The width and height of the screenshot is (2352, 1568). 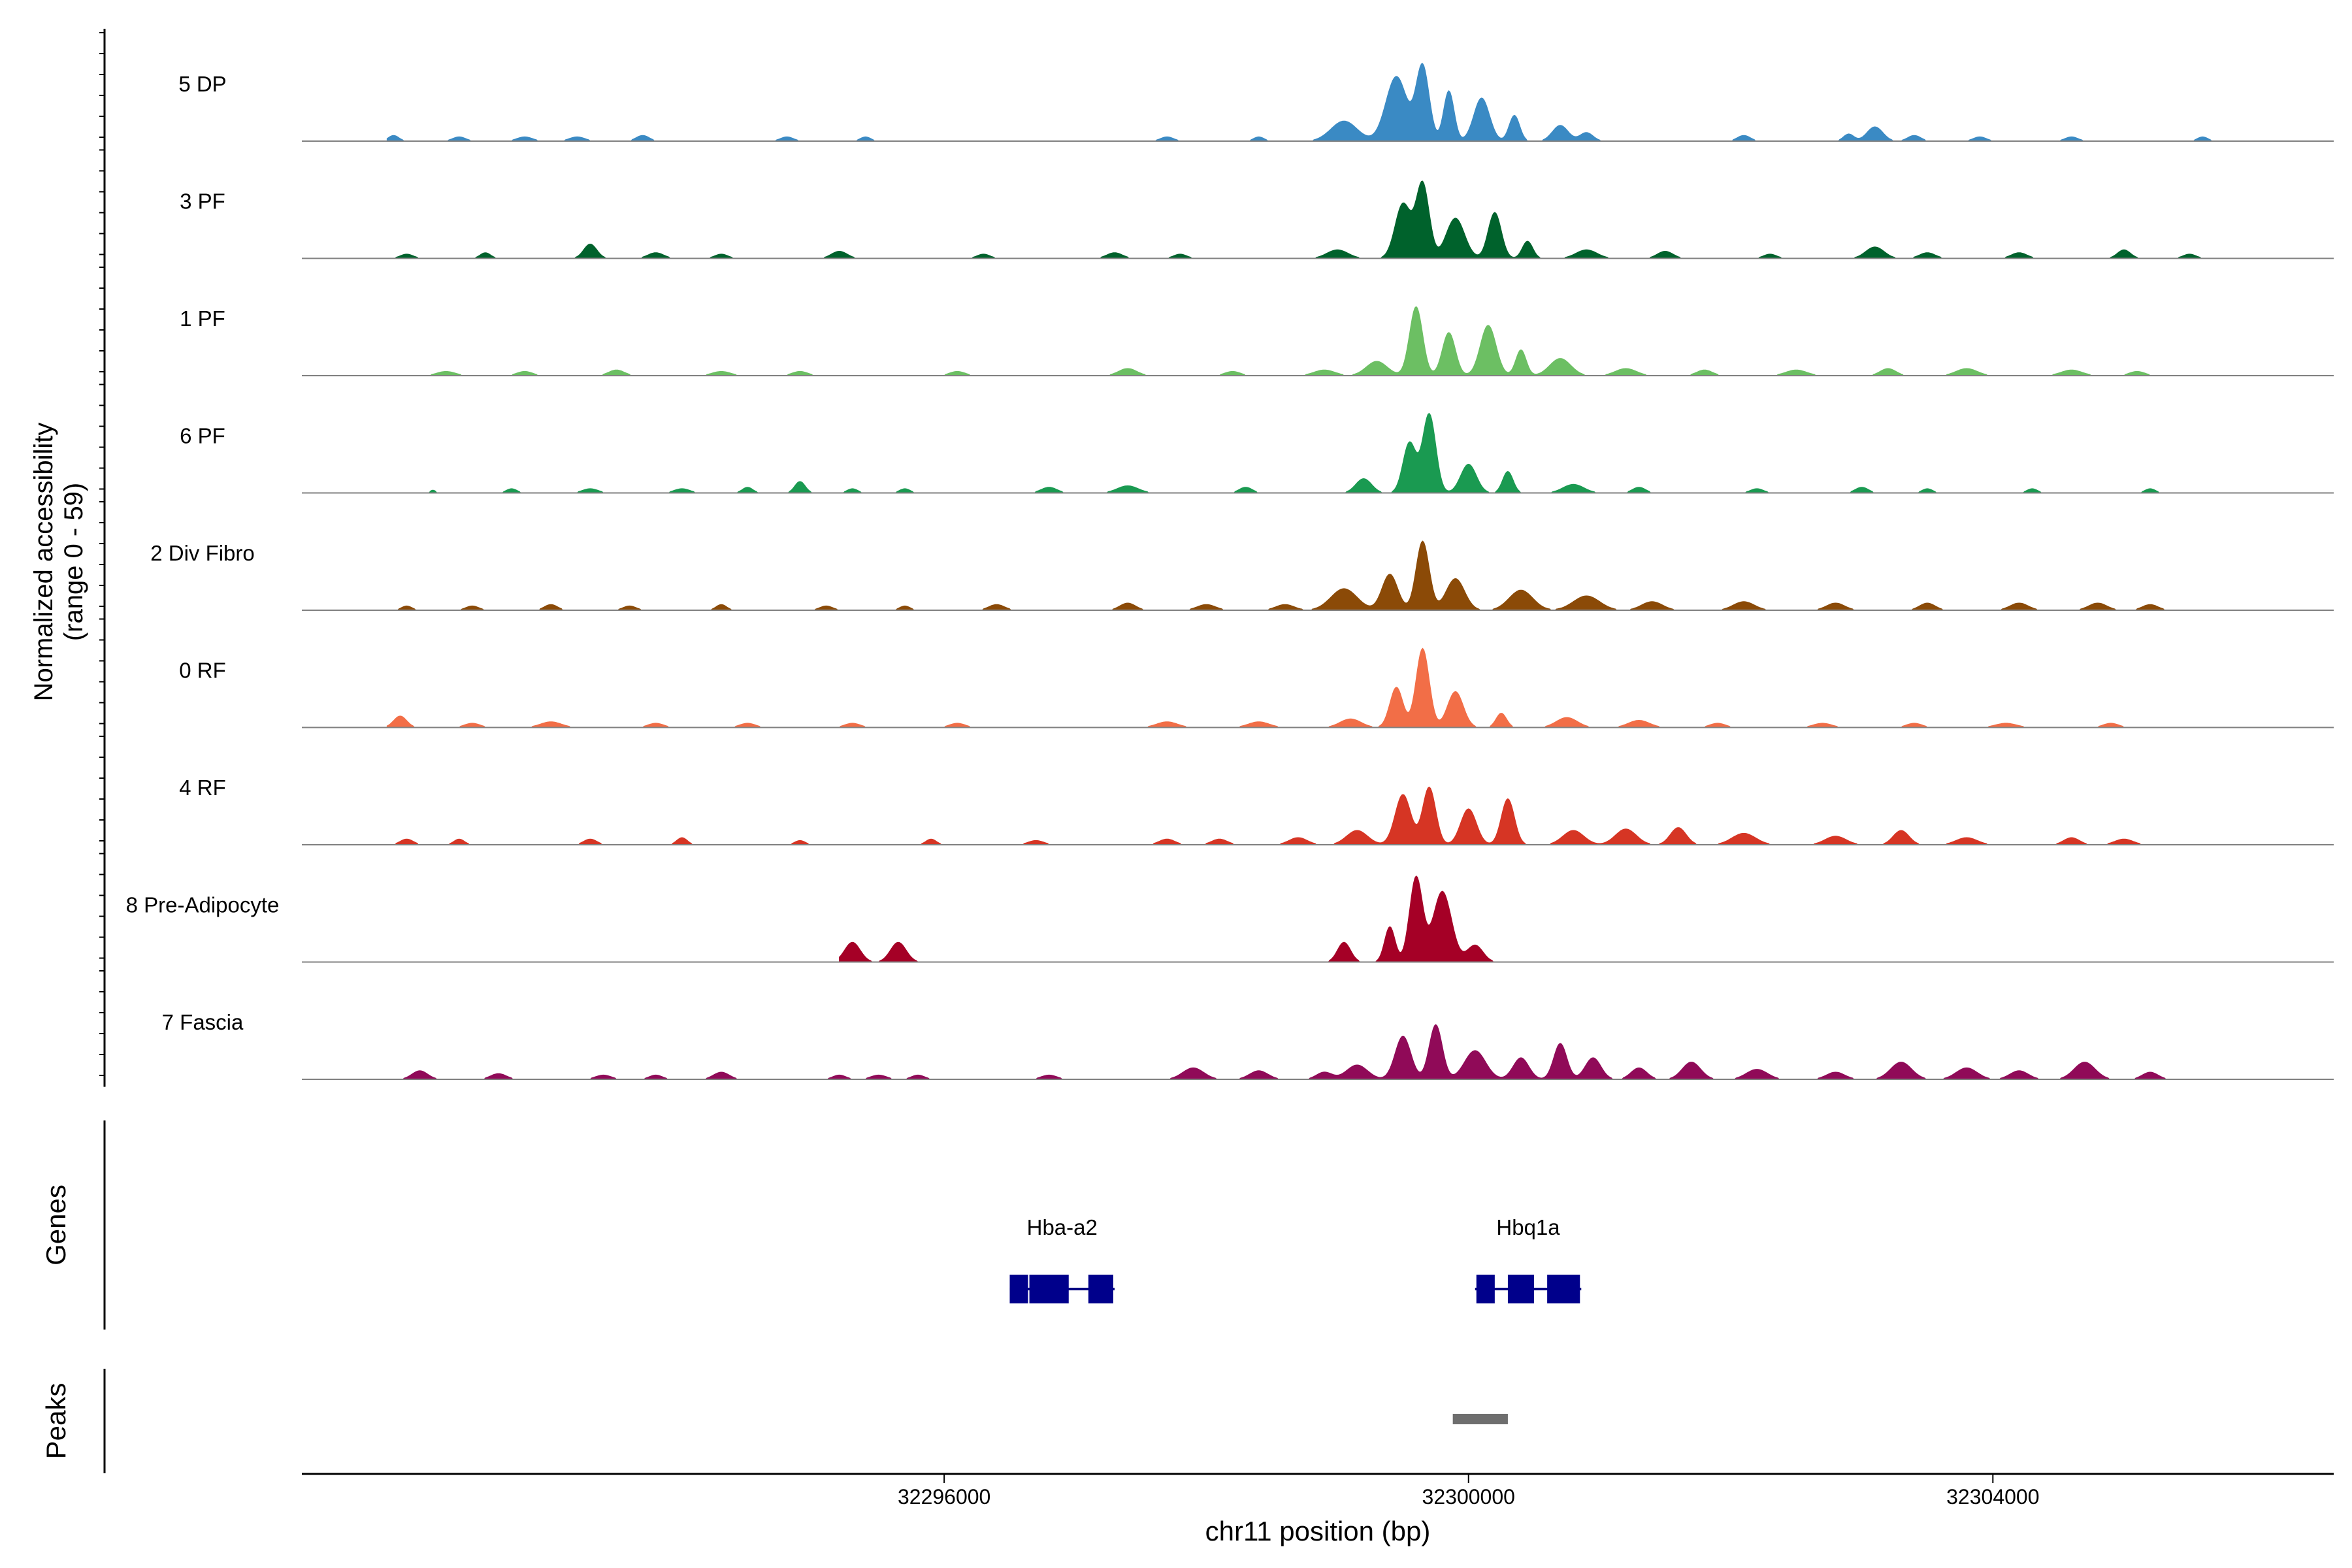 I want to click on accessibility-axis-label-line2: (range 0 - 59), so click(x=73, y=562).